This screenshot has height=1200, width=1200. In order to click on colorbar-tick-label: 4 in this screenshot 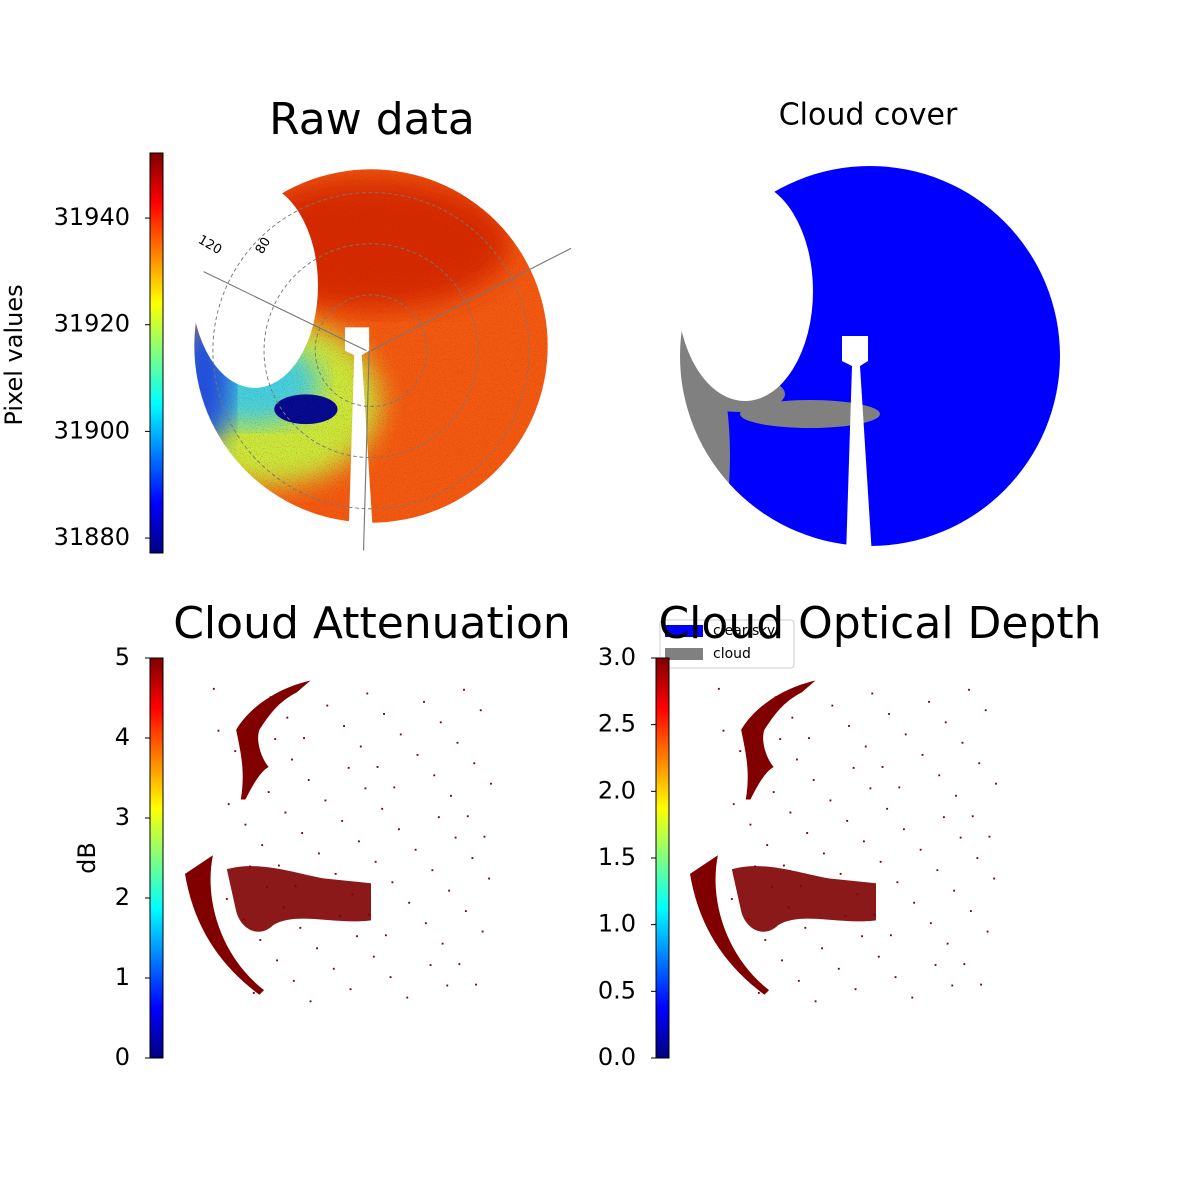, I will do `click(122, 737)`.